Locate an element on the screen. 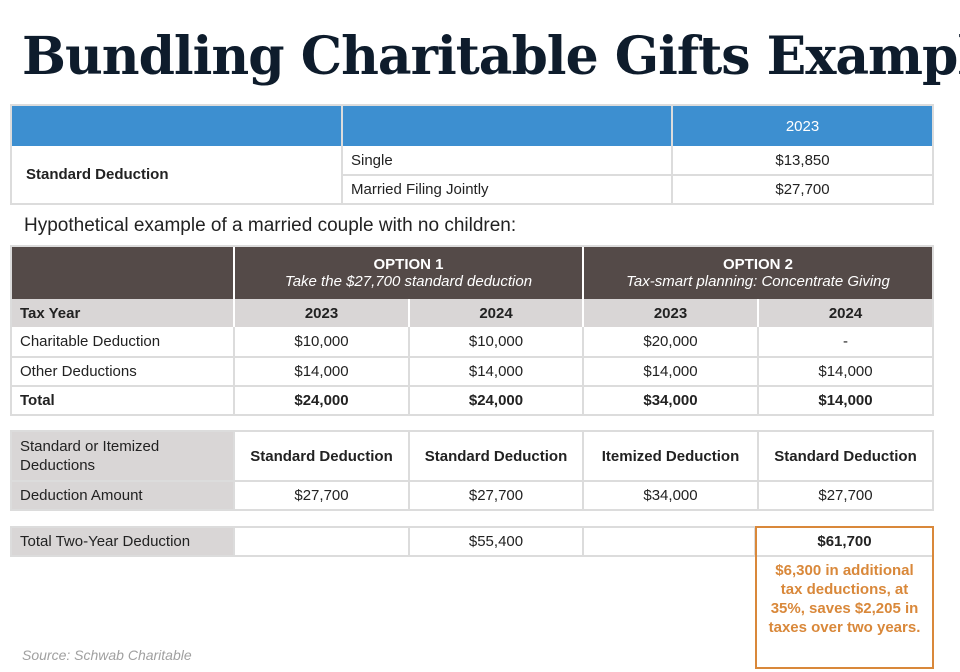 The width and height of the screenshot is (960, 672). options-header-bar is located at coordinates (472, 273).